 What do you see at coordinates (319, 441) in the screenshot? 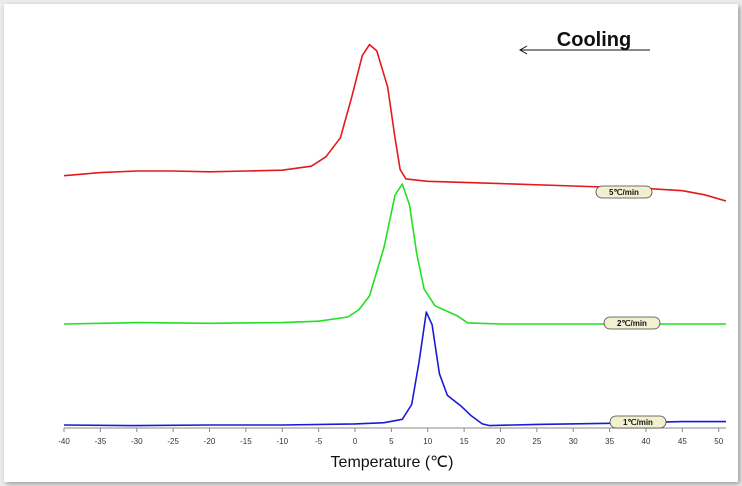
I see `x-tick-label: -5` at bounding box center [319, 441].